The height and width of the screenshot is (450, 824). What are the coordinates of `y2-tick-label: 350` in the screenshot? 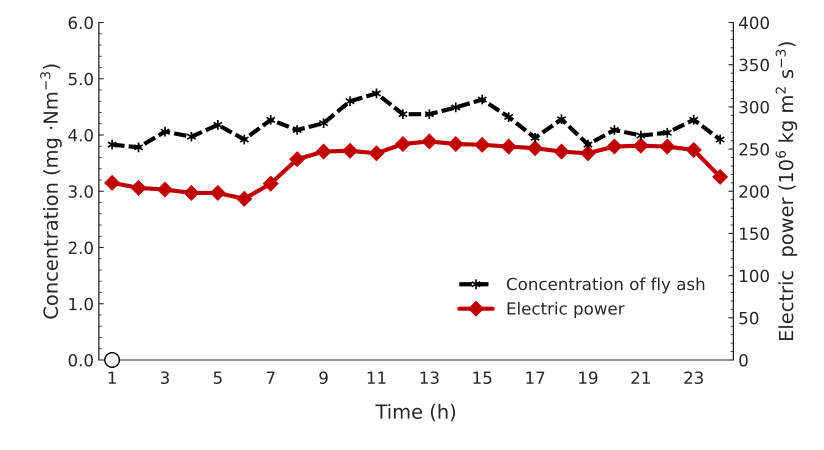 It's located at (754, 65).